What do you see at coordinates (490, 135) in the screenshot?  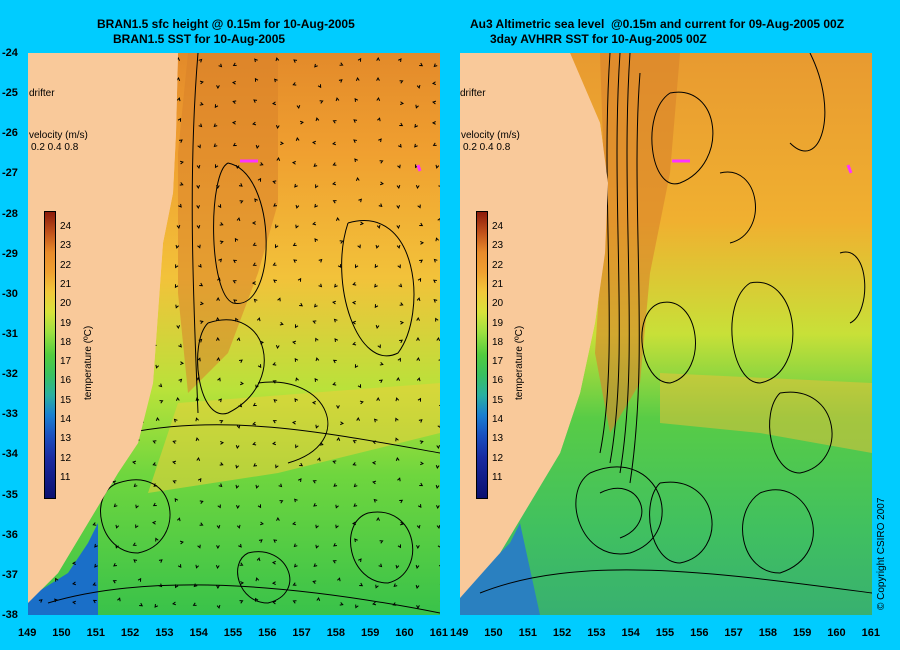 I see `right-velocity-label: velocity (m/s)` at bounding box center [490, 135].